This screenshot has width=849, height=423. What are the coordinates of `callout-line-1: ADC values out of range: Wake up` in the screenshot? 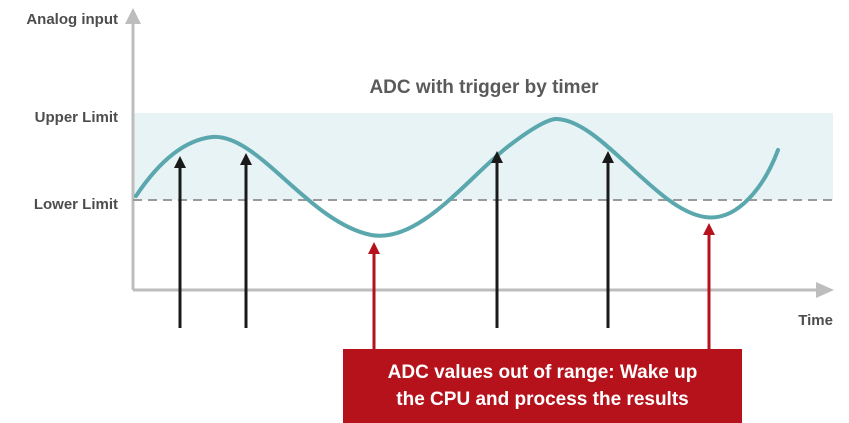 It's located at (542, 372).